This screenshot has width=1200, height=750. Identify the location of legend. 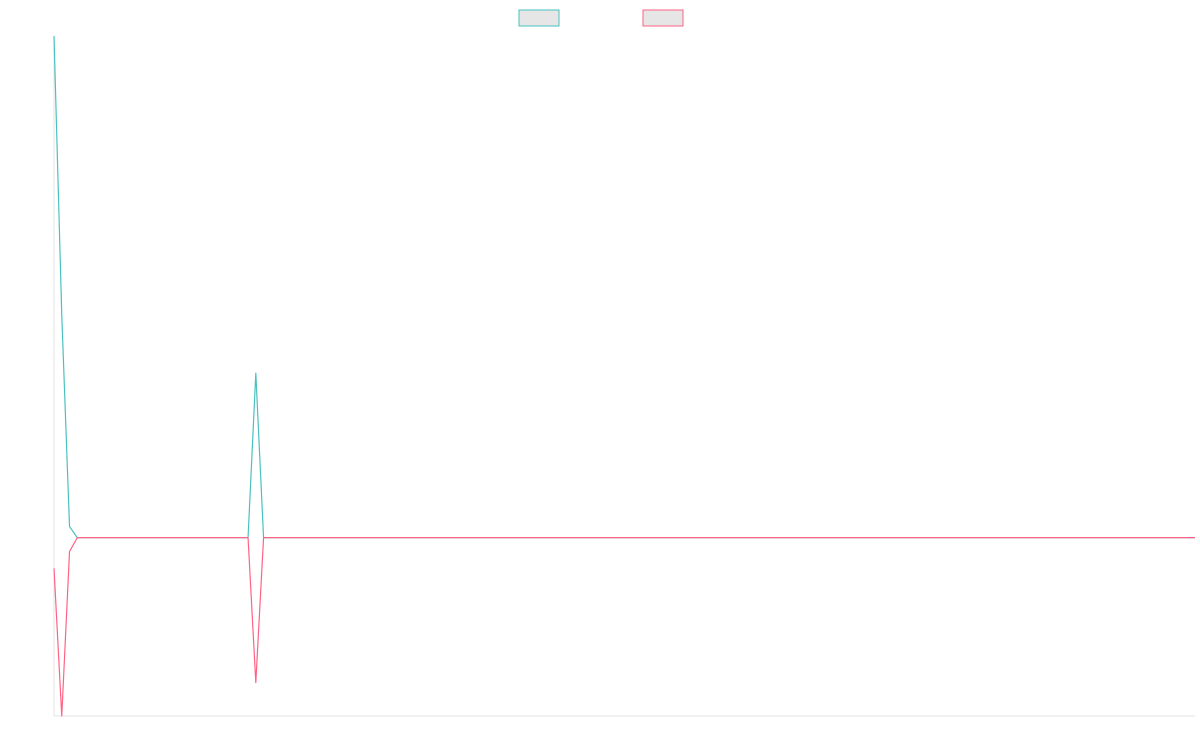
(601, 18).